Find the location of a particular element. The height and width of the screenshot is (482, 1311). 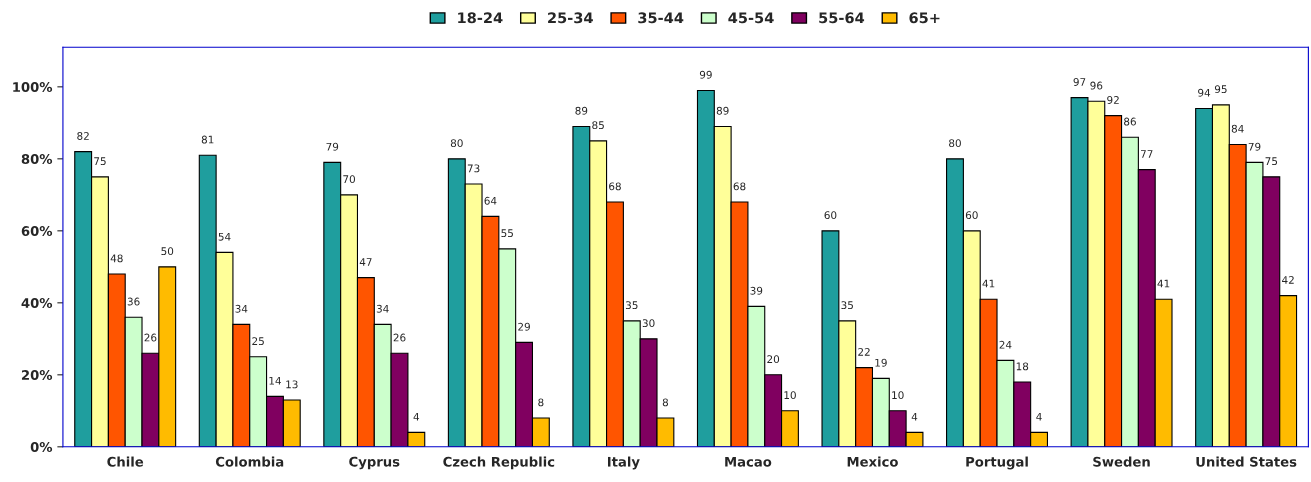

data-label: 20 is located at coordinates (773, 359).